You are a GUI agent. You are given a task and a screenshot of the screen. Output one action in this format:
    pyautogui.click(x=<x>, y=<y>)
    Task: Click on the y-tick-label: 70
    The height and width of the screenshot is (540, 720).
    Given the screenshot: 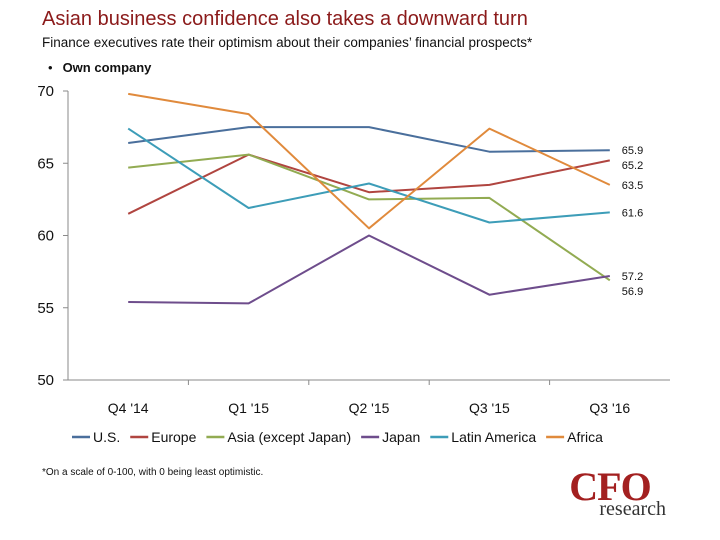 What is the action you would take?
    pyautogui.click(x=45, y=91)
    